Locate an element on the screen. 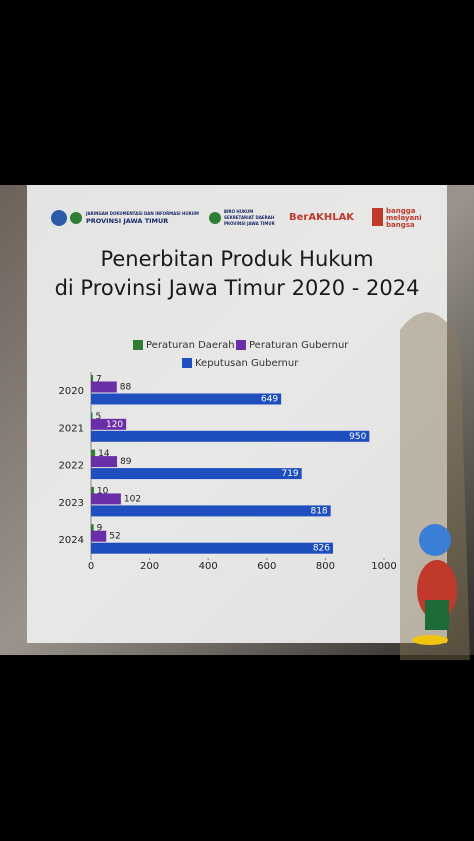  y-tick-label: 2022 is located at coordinates (71, 466).